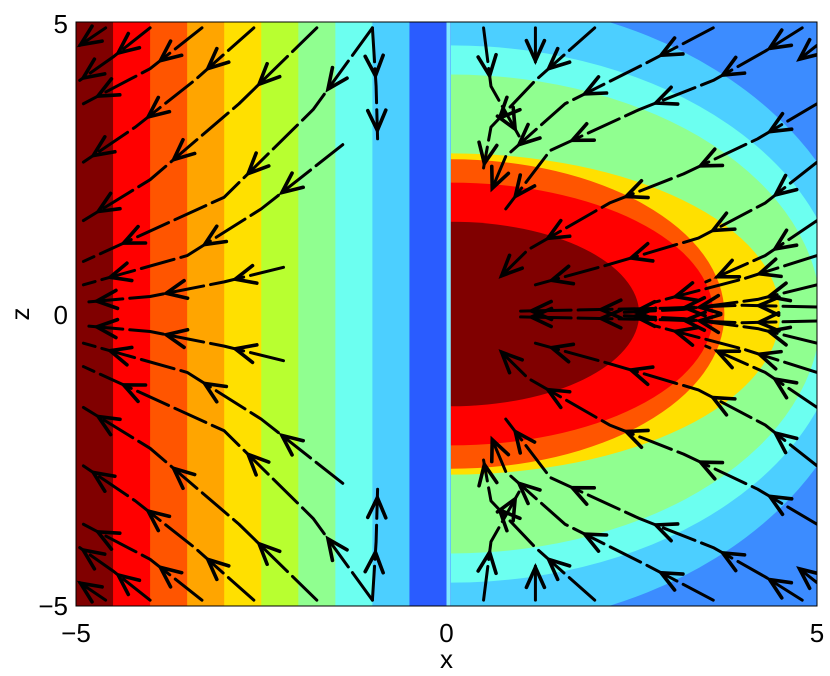 The height and width of the screenshot is (676, 830). What do you see at coordinates (53, 606) in the screenshot?
I see `y-tick-label: −5` at bounding box center [53, 606].